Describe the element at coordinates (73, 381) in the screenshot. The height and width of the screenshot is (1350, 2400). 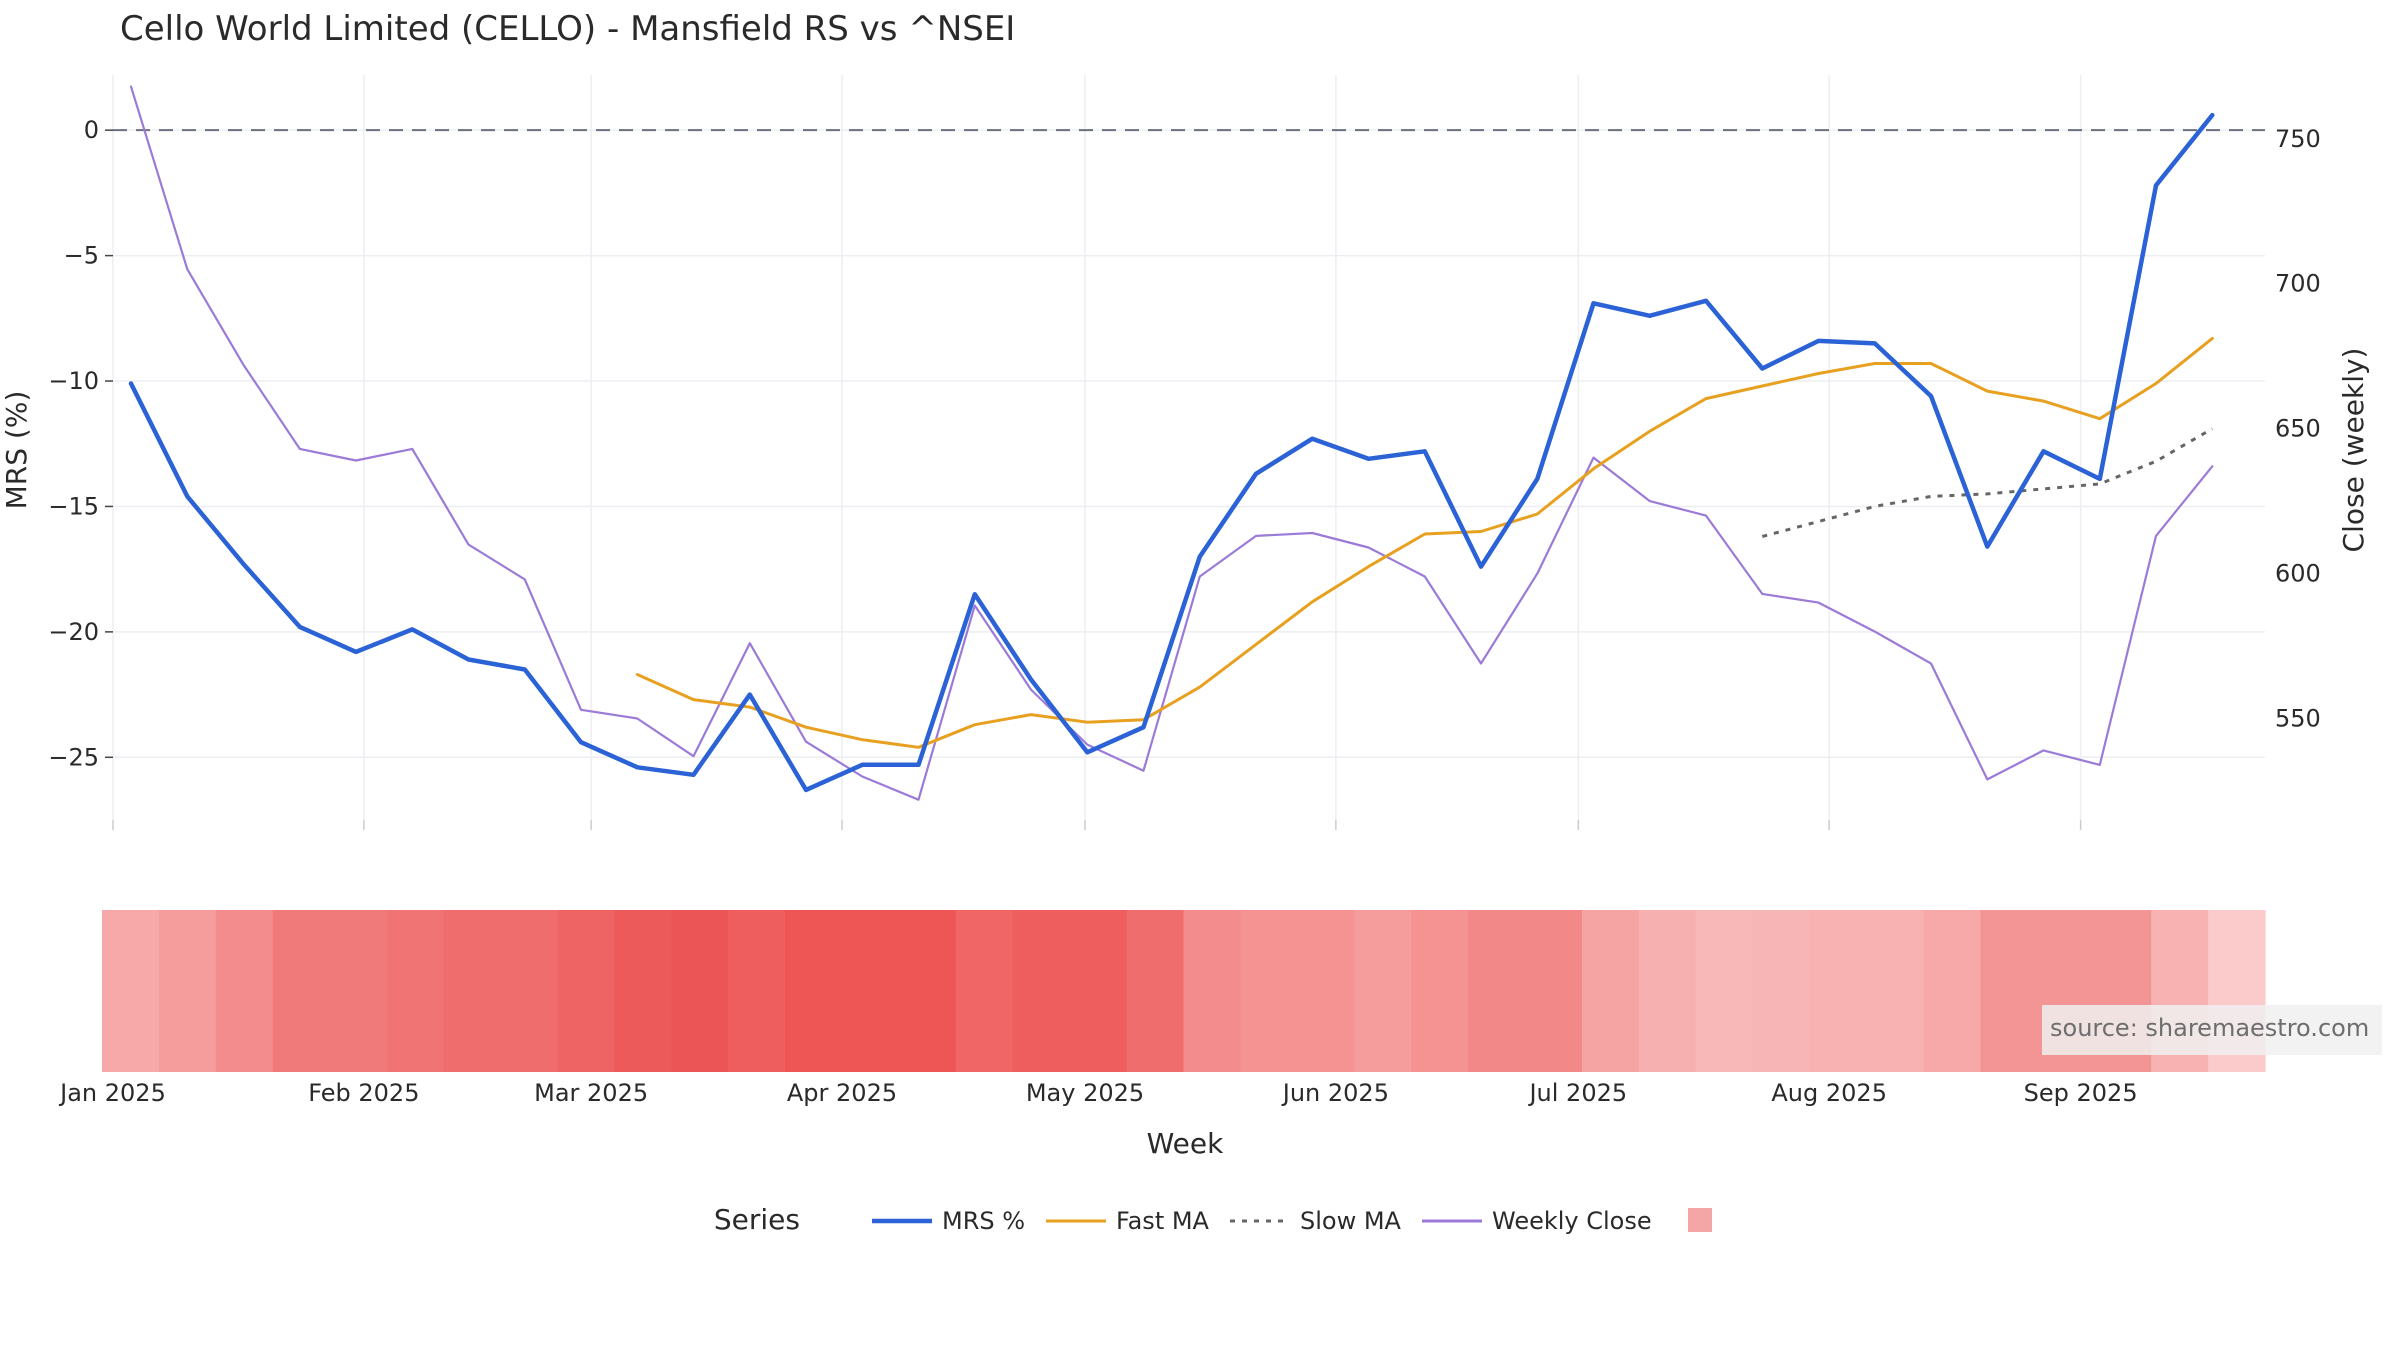
I see `left-tick-label: −10` at that location.